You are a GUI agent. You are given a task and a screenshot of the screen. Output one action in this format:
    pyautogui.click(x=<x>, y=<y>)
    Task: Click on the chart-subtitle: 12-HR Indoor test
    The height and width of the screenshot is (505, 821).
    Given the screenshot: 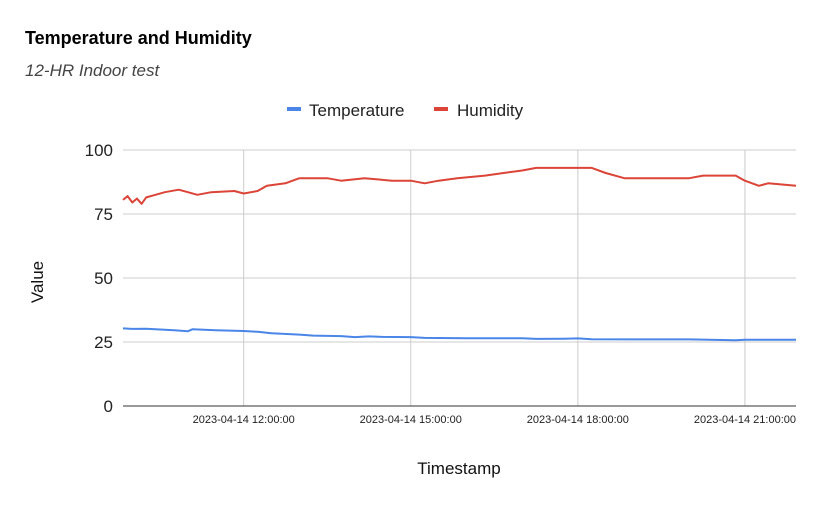 What is the action you would take?
    pyautogui.click(x=92, y=70)
    